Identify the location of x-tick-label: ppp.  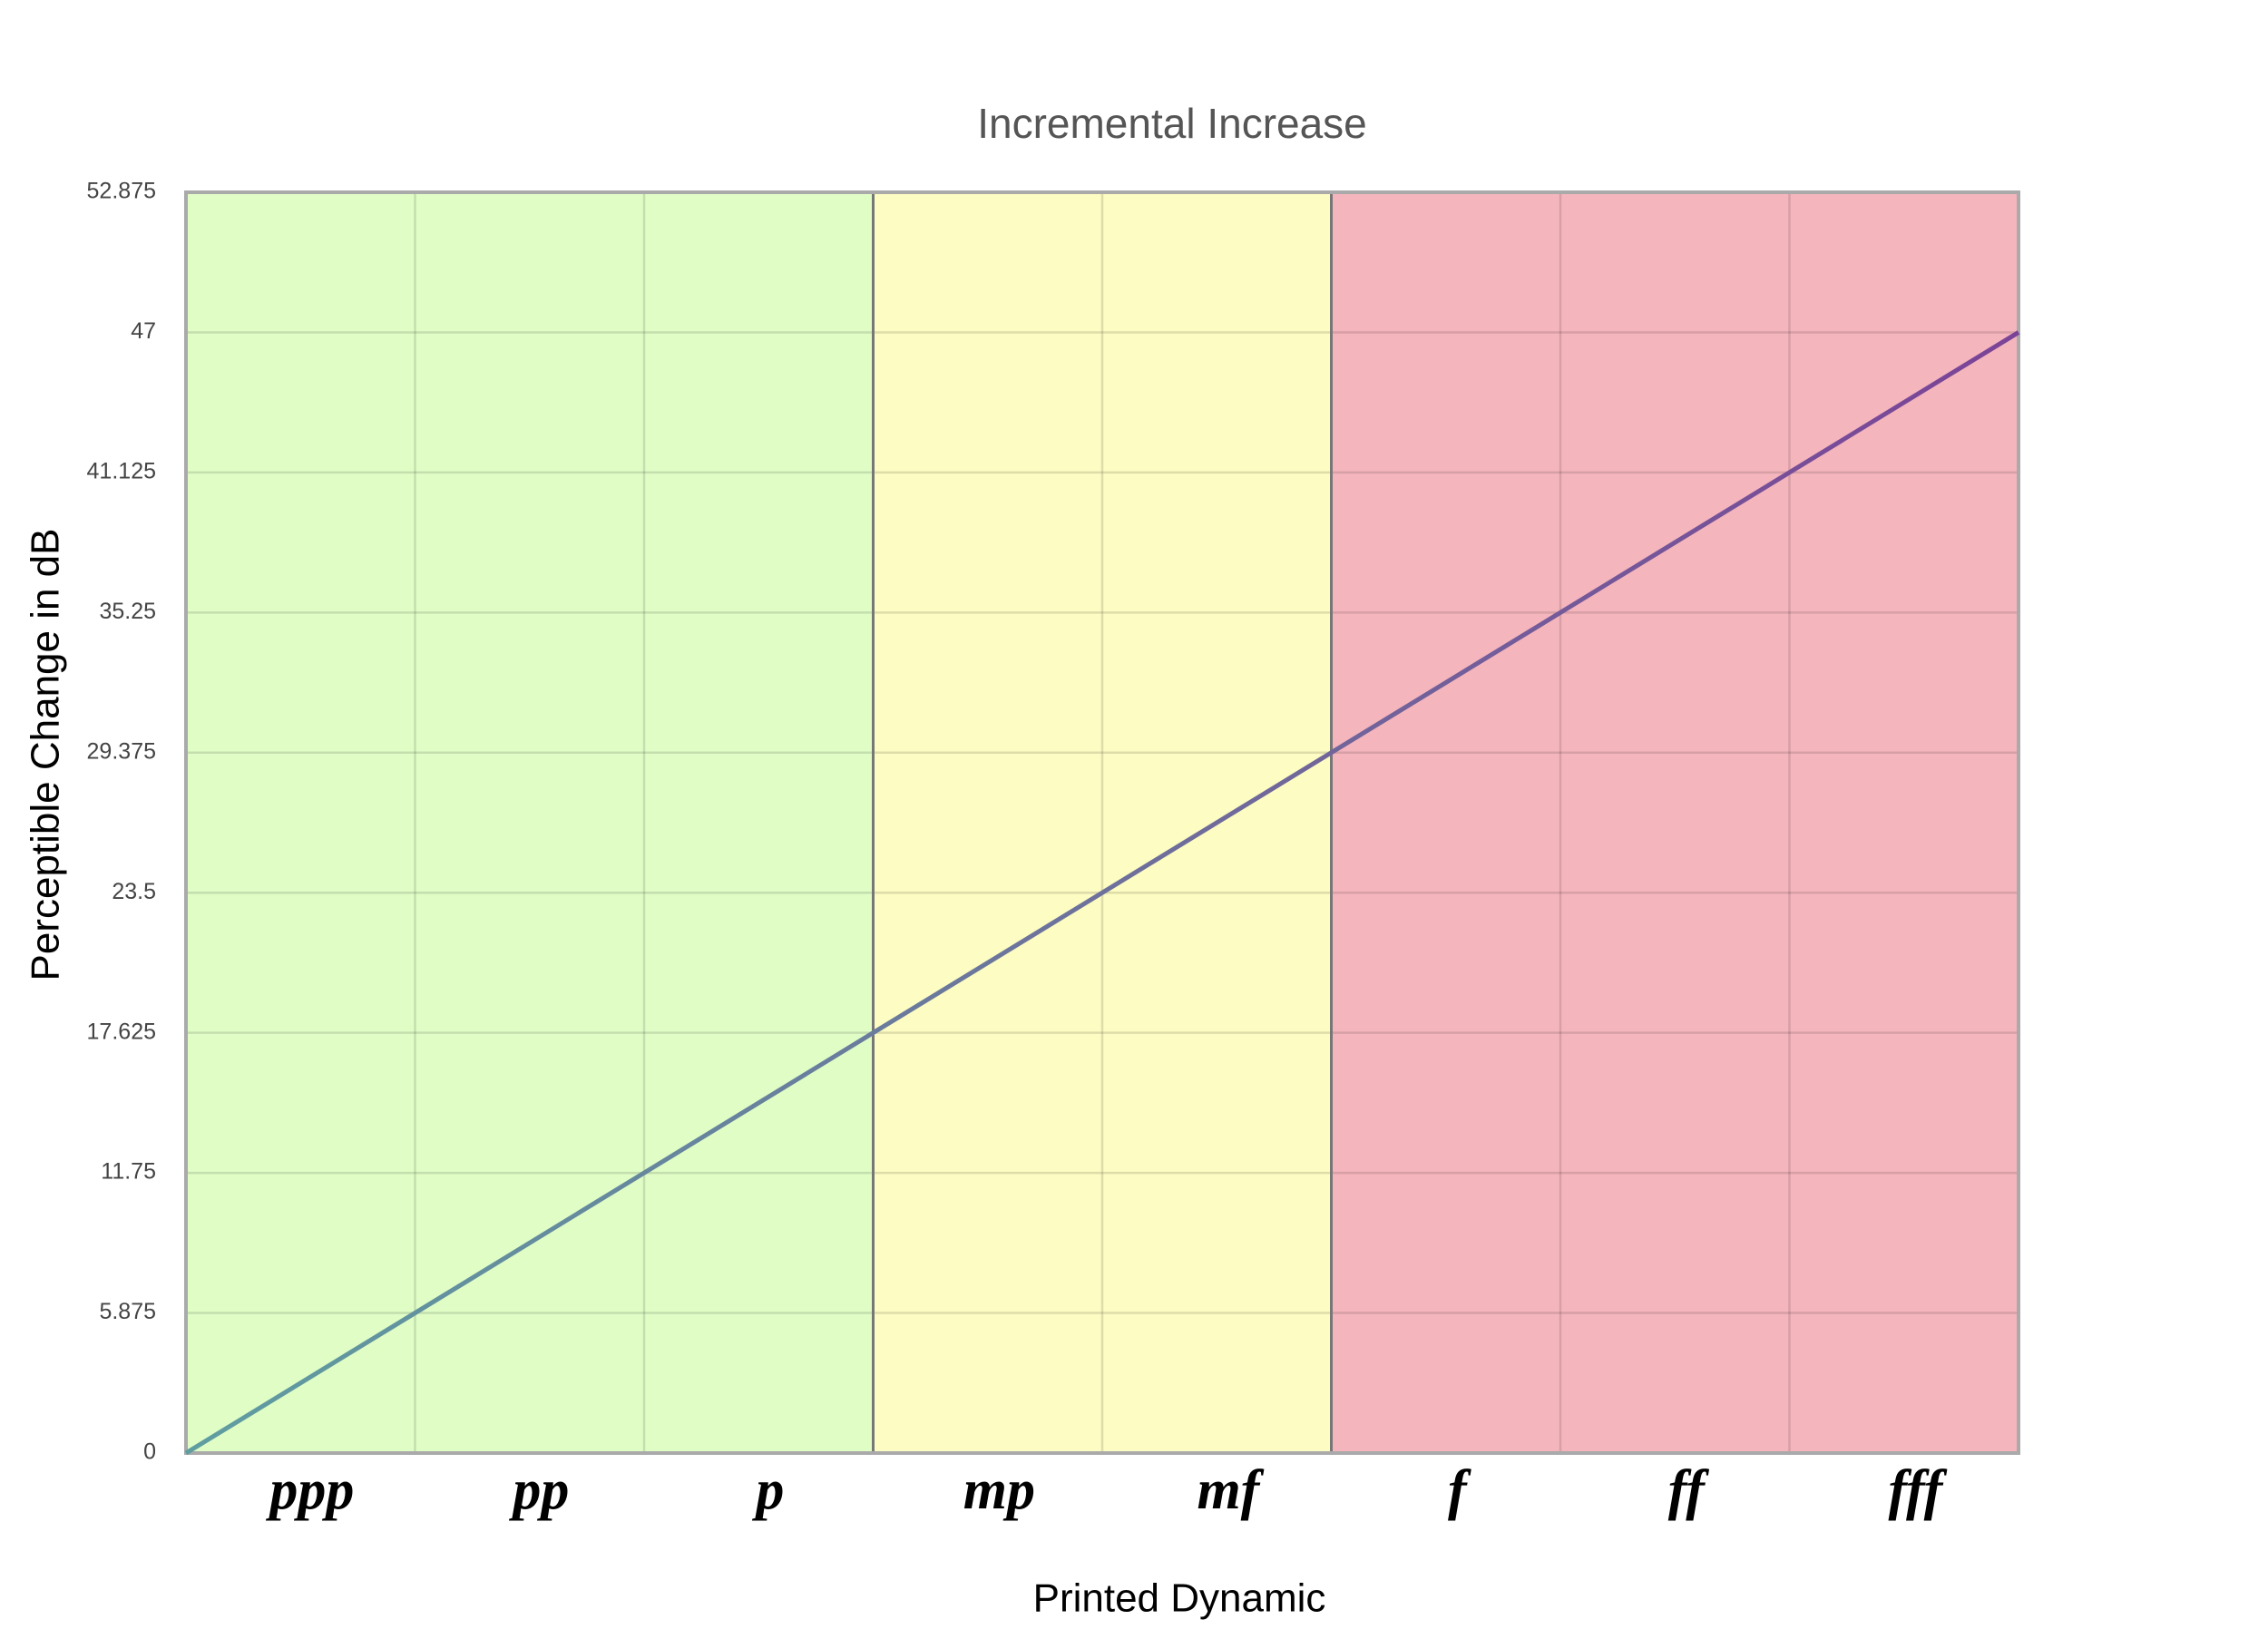
(310, 1490).